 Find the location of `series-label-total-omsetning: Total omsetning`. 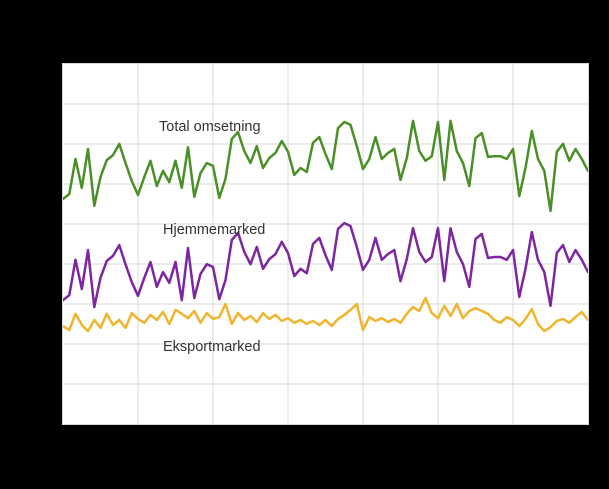

series-label-total-omsetning: Total omsetning is located at coordinates (210, 127).